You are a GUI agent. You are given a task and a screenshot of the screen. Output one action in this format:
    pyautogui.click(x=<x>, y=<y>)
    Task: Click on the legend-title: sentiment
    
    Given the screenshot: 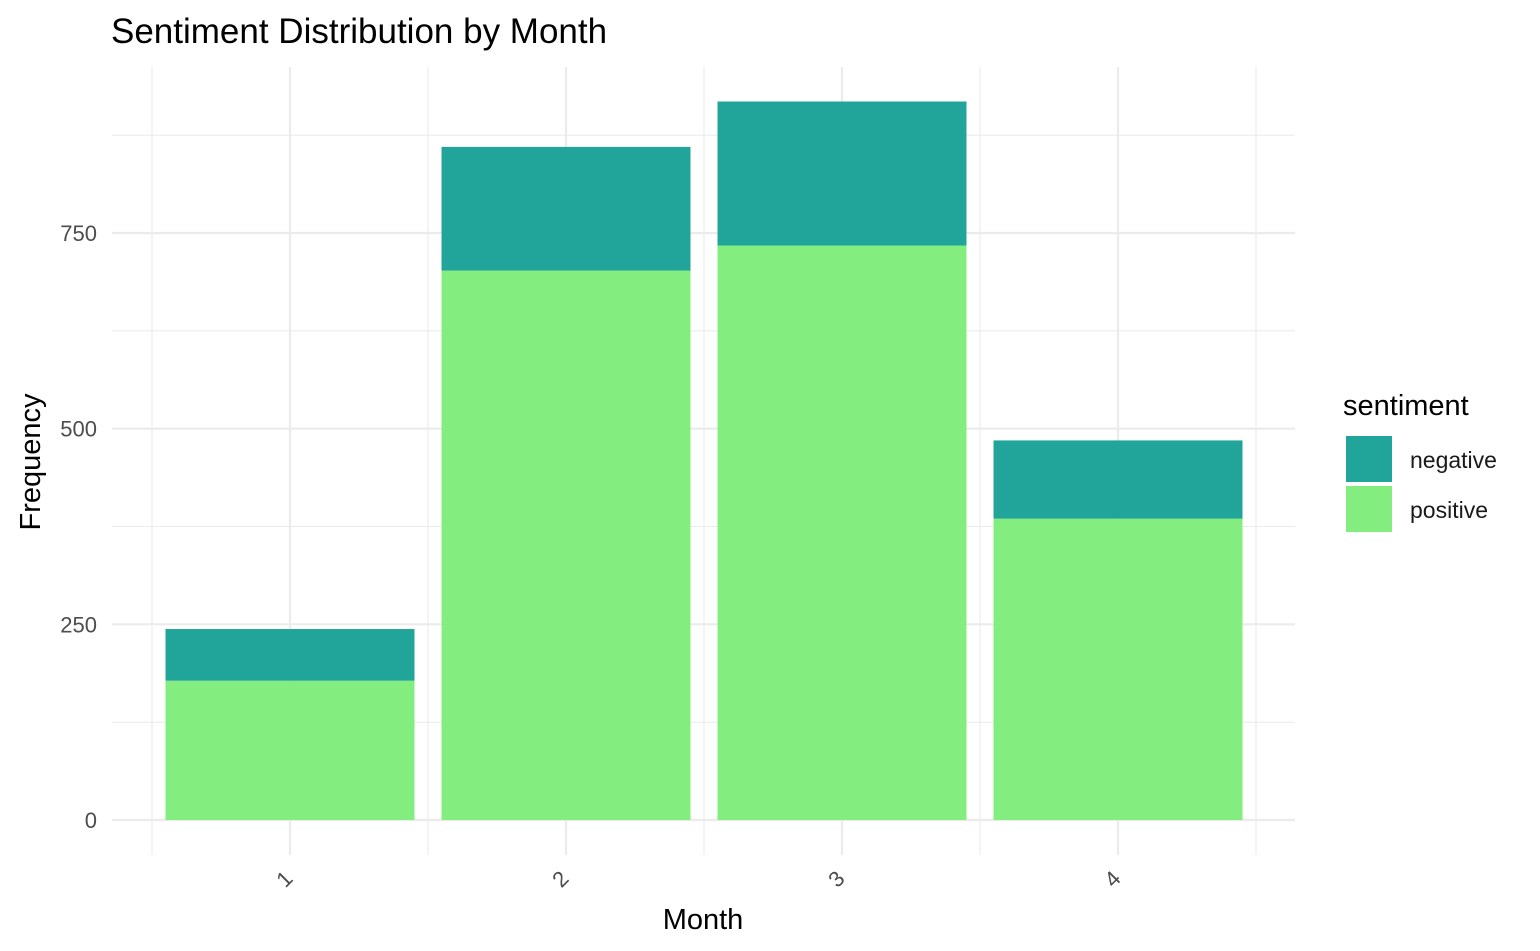 What is the action you would take?
    pyautogui.click(x=1406, y=406)
    